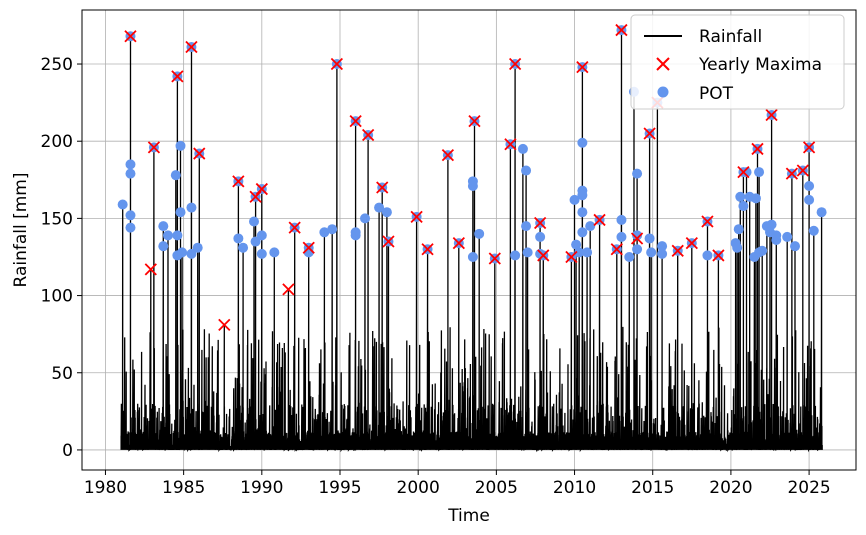  Describe the element at coordinates (457, 484) in the screenshot. I see `x-axis-ticks: 1980 1985 1990 1995 2000 2005 2010 2015 2020 2025` at that location.